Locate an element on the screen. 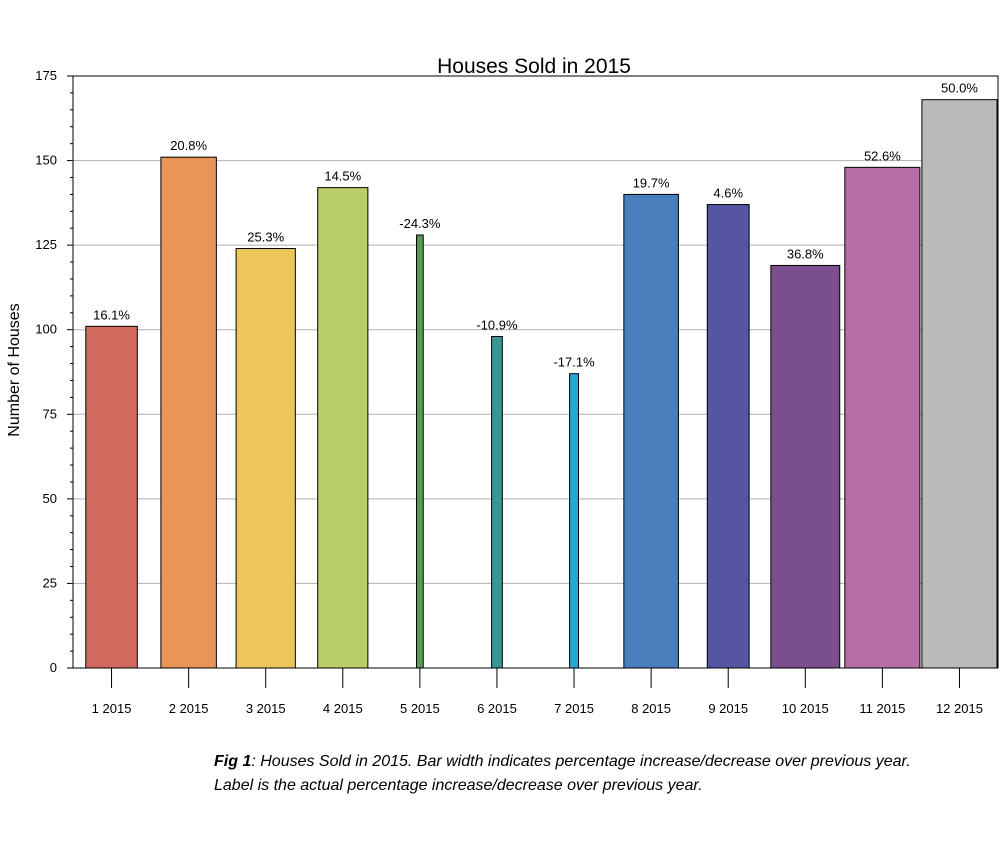 Image resolution: width=1000 pixels, height=848 pixels. bar-data-label: 52.6% is located at coordinates (882, 155).